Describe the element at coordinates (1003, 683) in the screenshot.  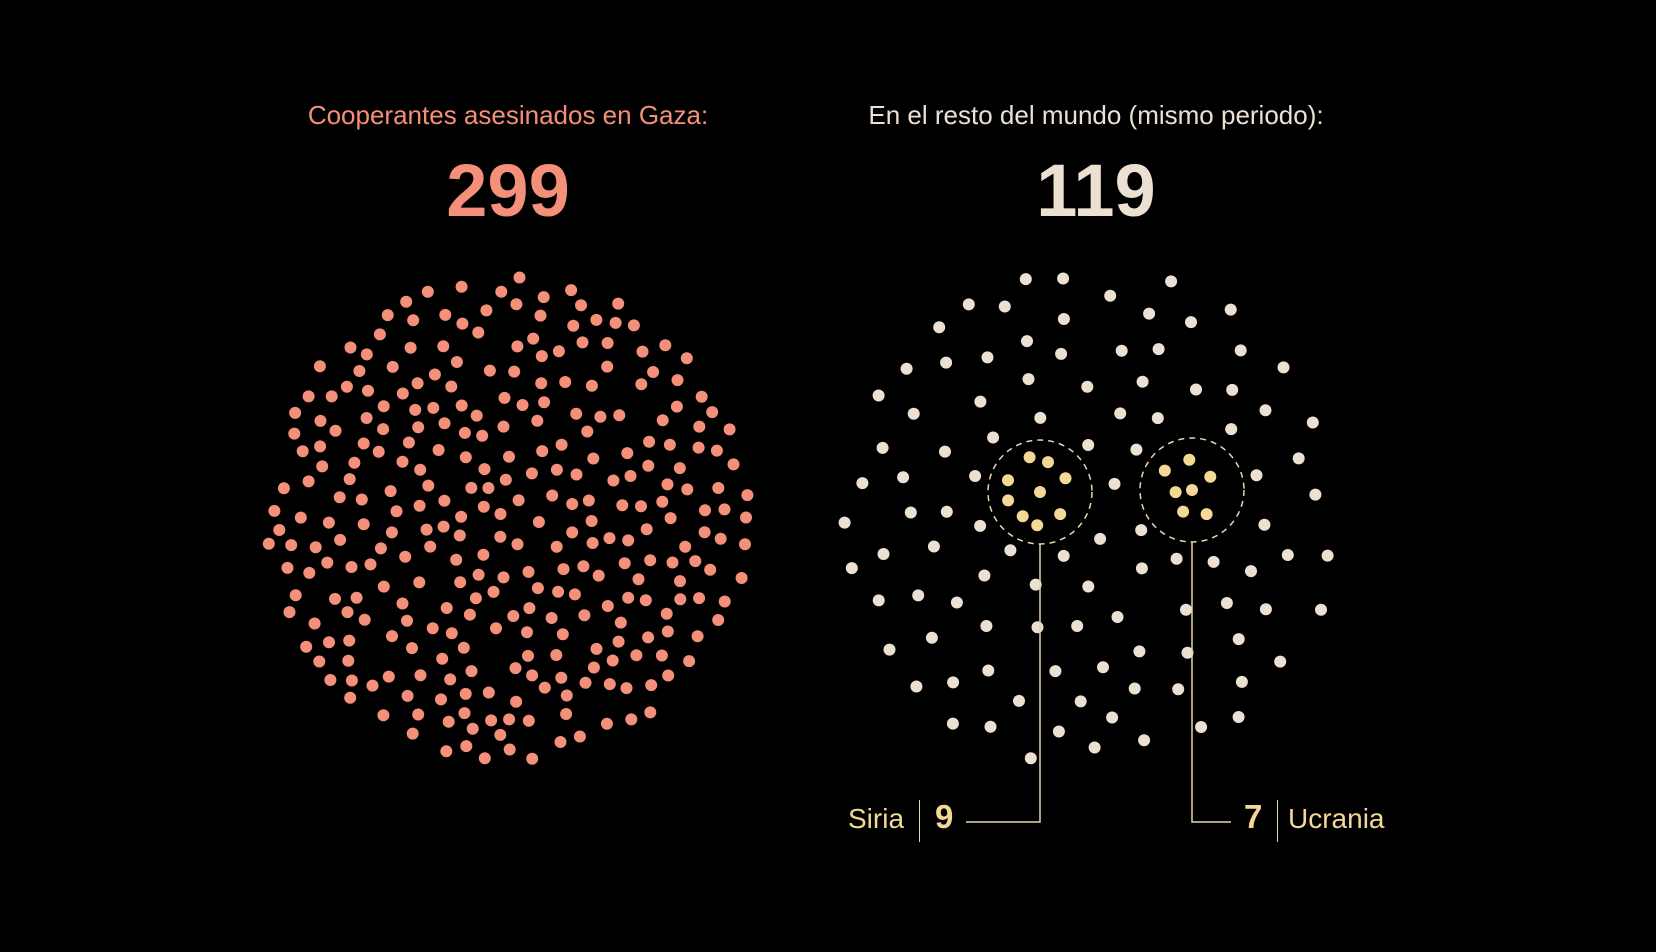
I see `siria-leader-line` at that location.